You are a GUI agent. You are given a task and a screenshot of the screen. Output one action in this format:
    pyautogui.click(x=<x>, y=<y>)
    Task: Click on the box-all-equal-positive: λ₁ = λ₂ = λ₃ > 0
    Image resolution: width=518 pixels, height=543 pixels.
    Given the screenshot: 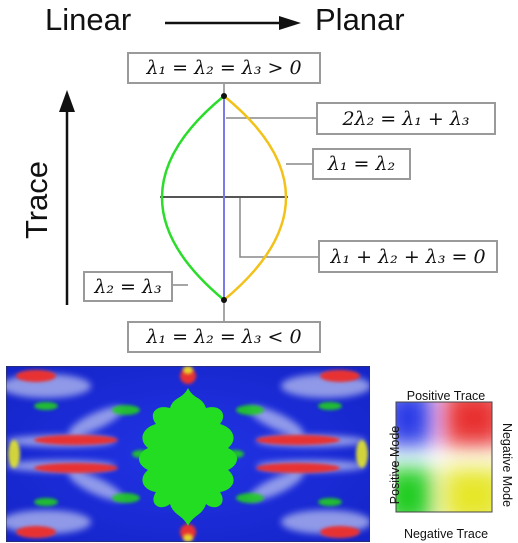 What is the action you would take?
    pyautogui.click(x=224, y=68)
    